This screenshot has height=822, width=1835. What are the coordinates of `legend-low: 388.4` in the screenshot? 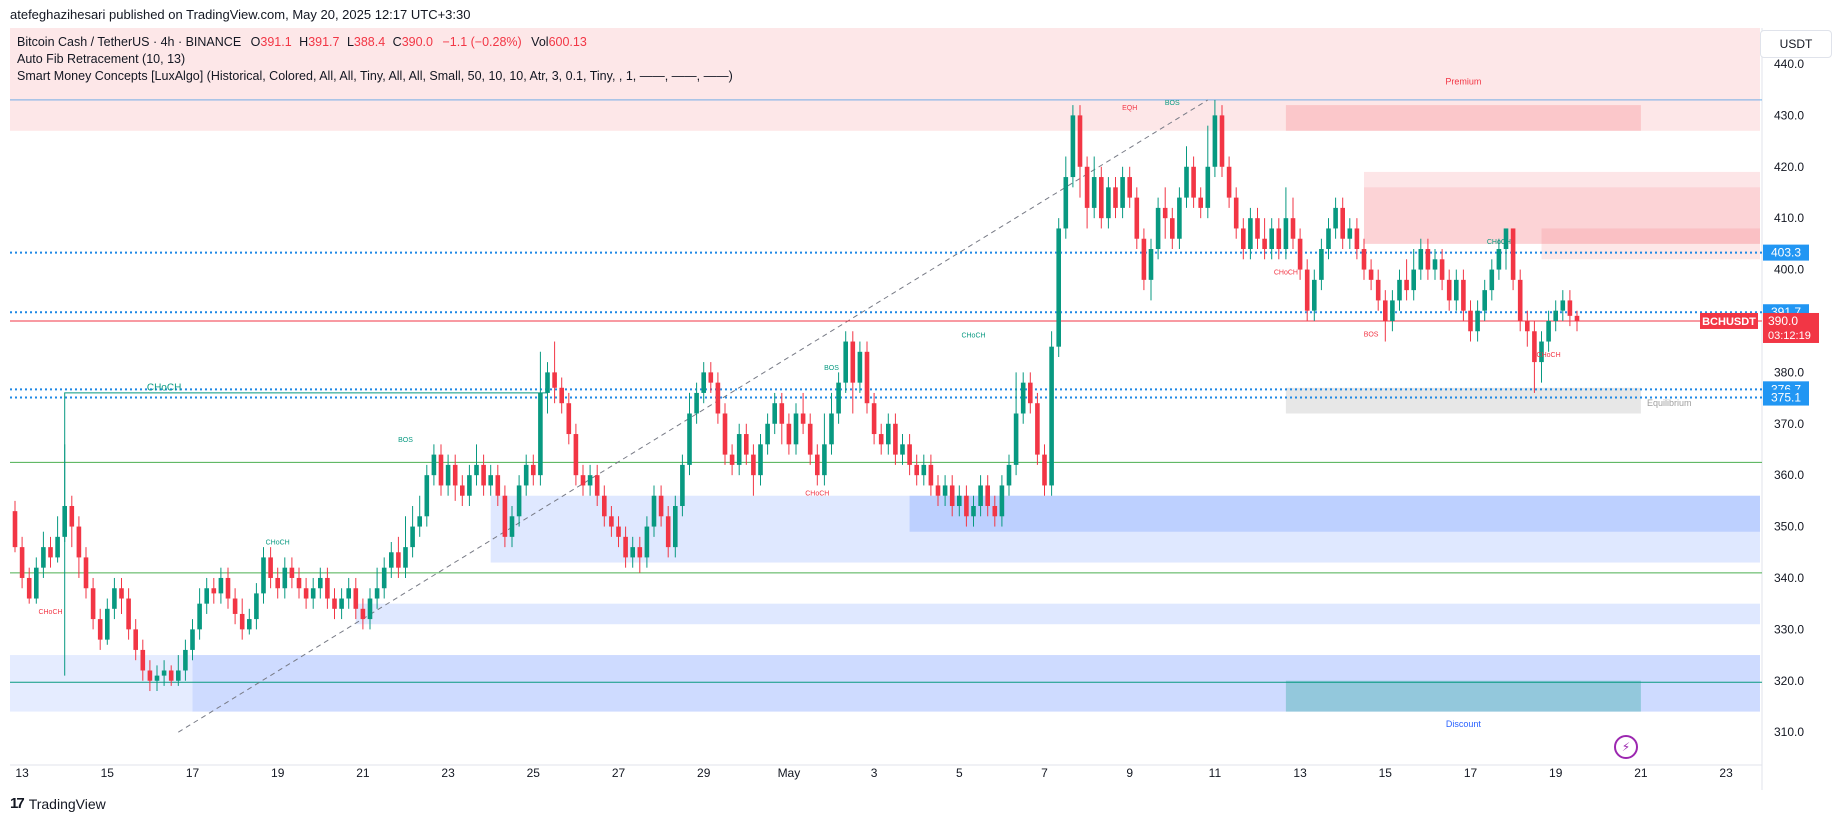 It's located at (369, 42).